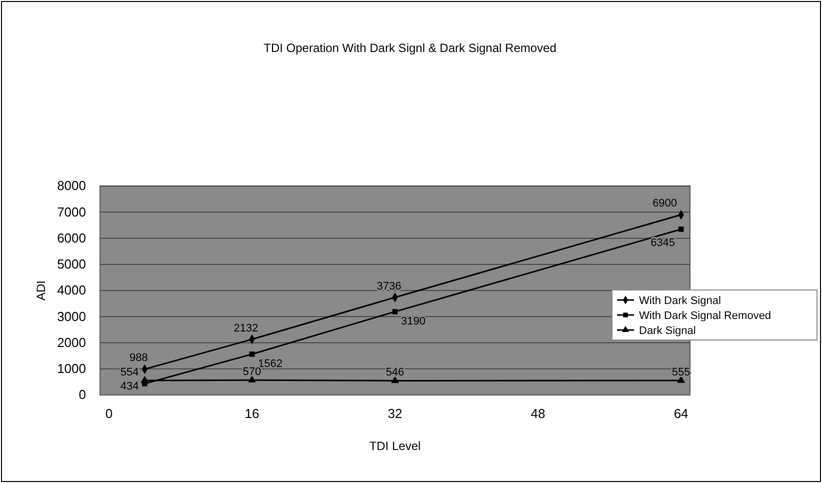  I want to click on data-label: 2132, so click(246, 328).